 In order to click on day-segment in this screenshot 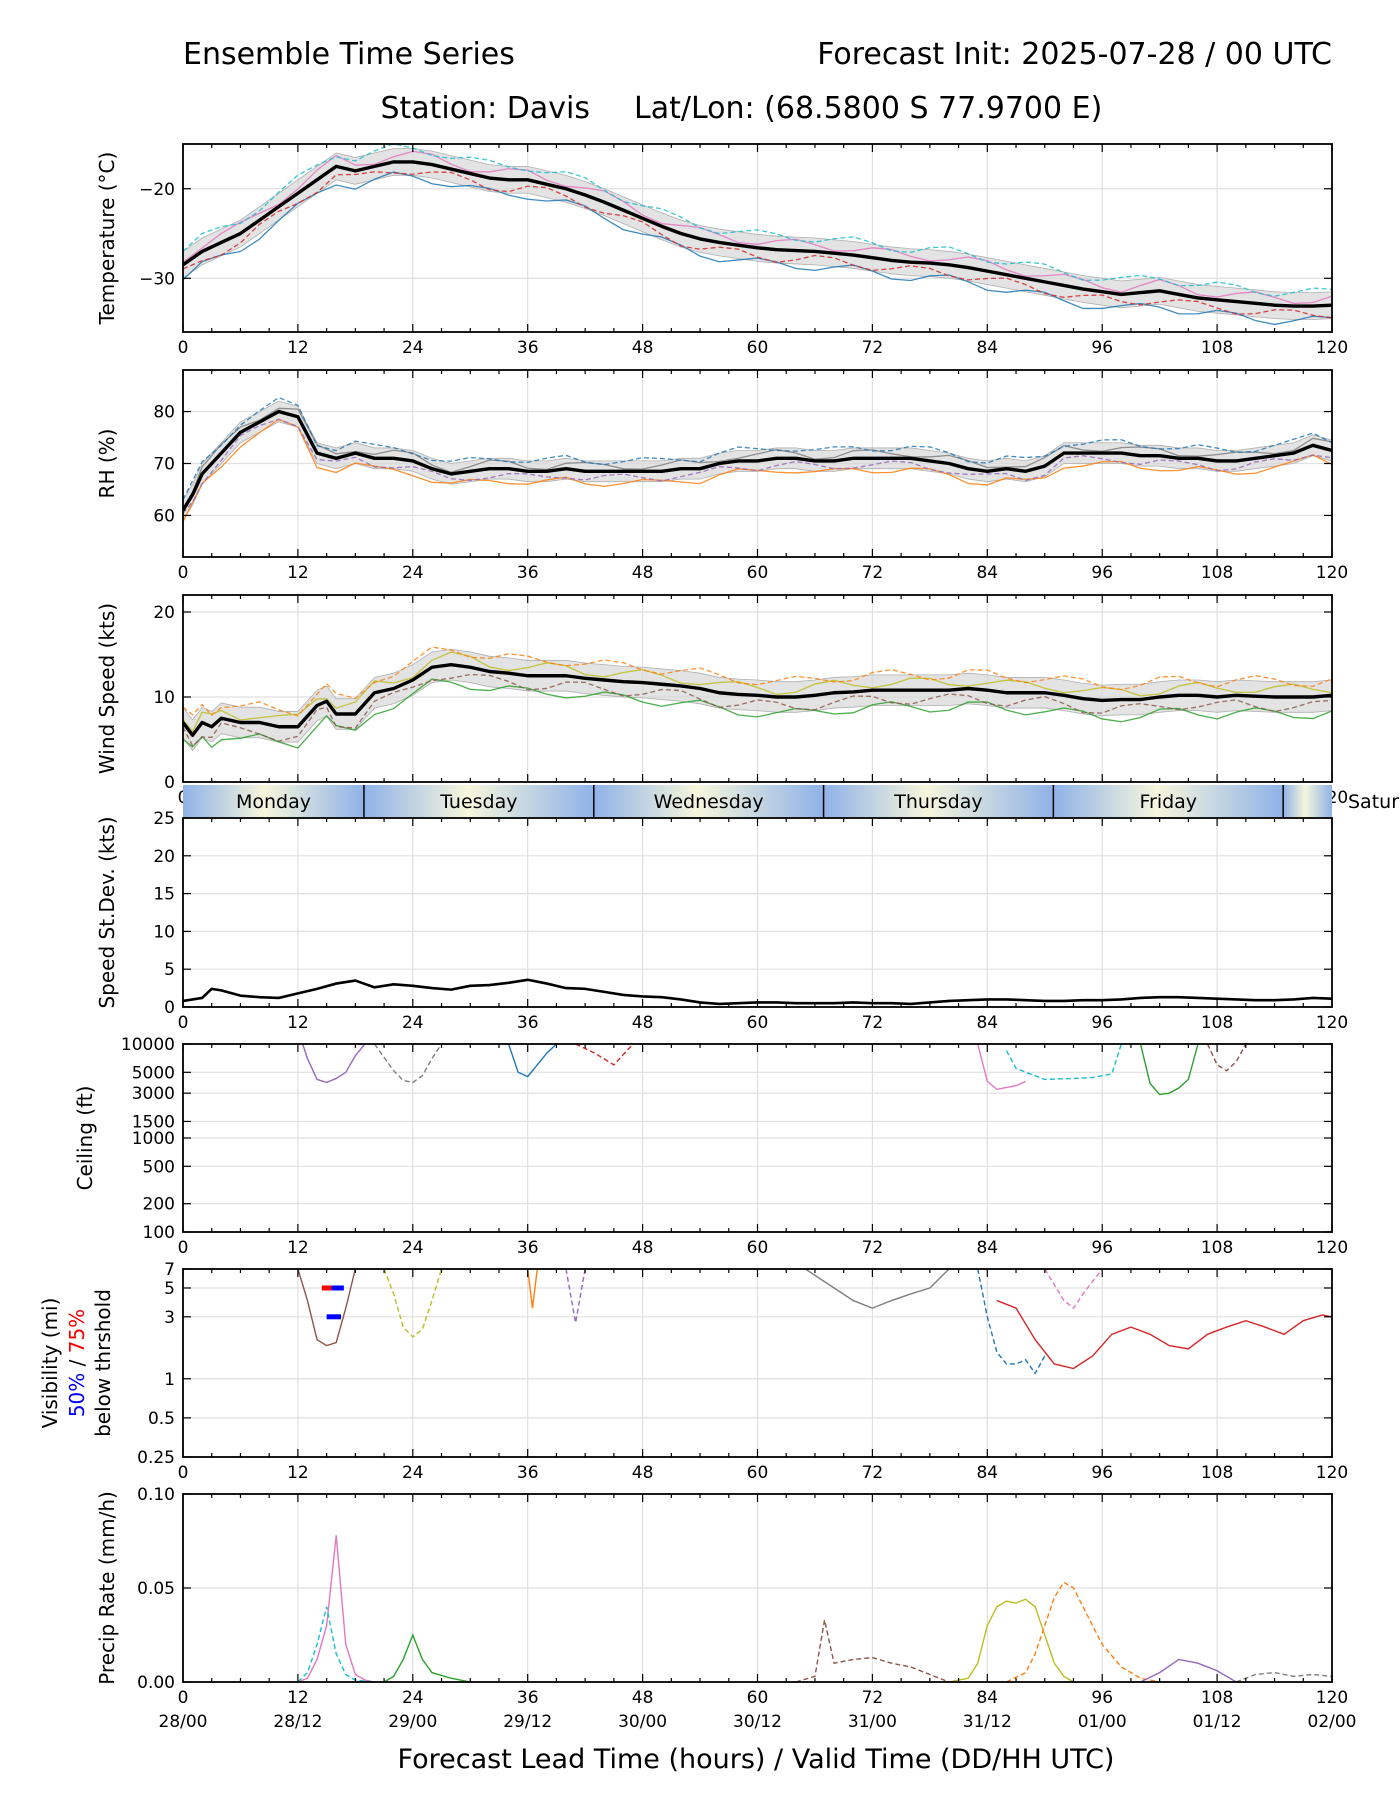, I will do `click(1307, 801)`.